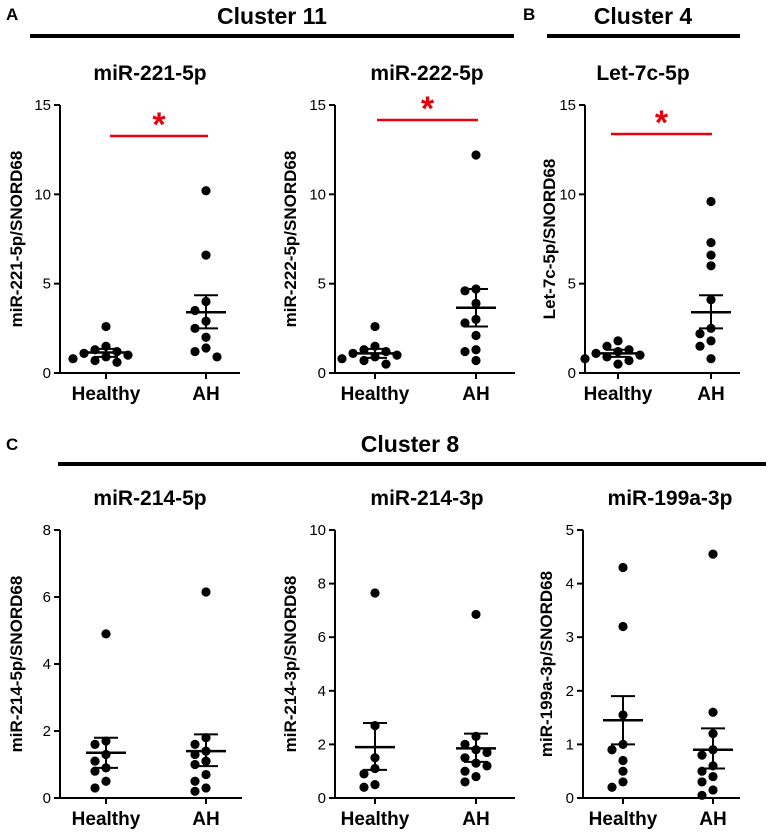  What do you see at coordinates (529, 14) in the screenshot?
I see `panel-letter-b: B` at bounding box center [529, 14].